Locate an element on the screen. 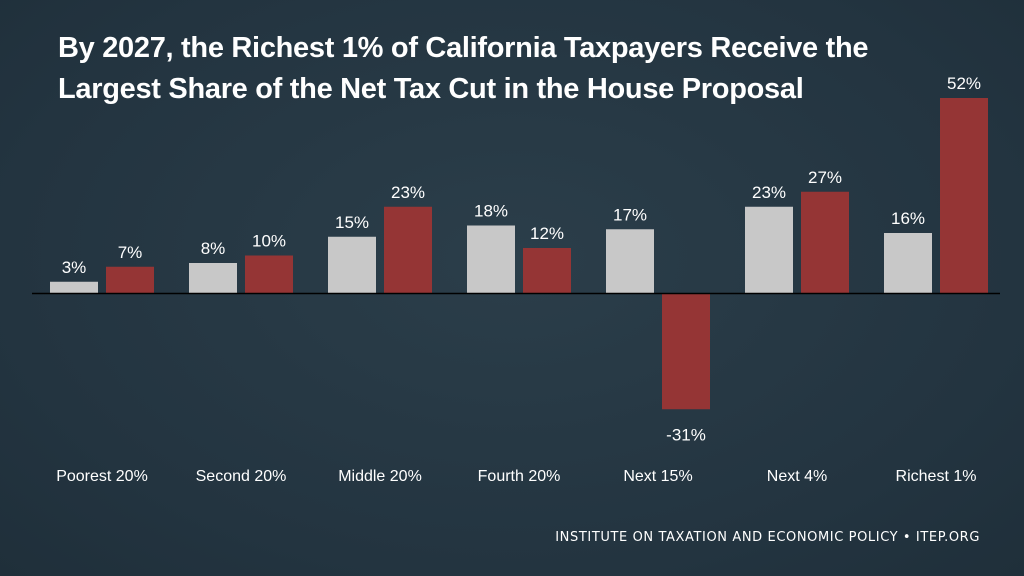 This screenshot has height=576, width=1024. category-label-2: Second 20% is located at coordinates (241, 476).